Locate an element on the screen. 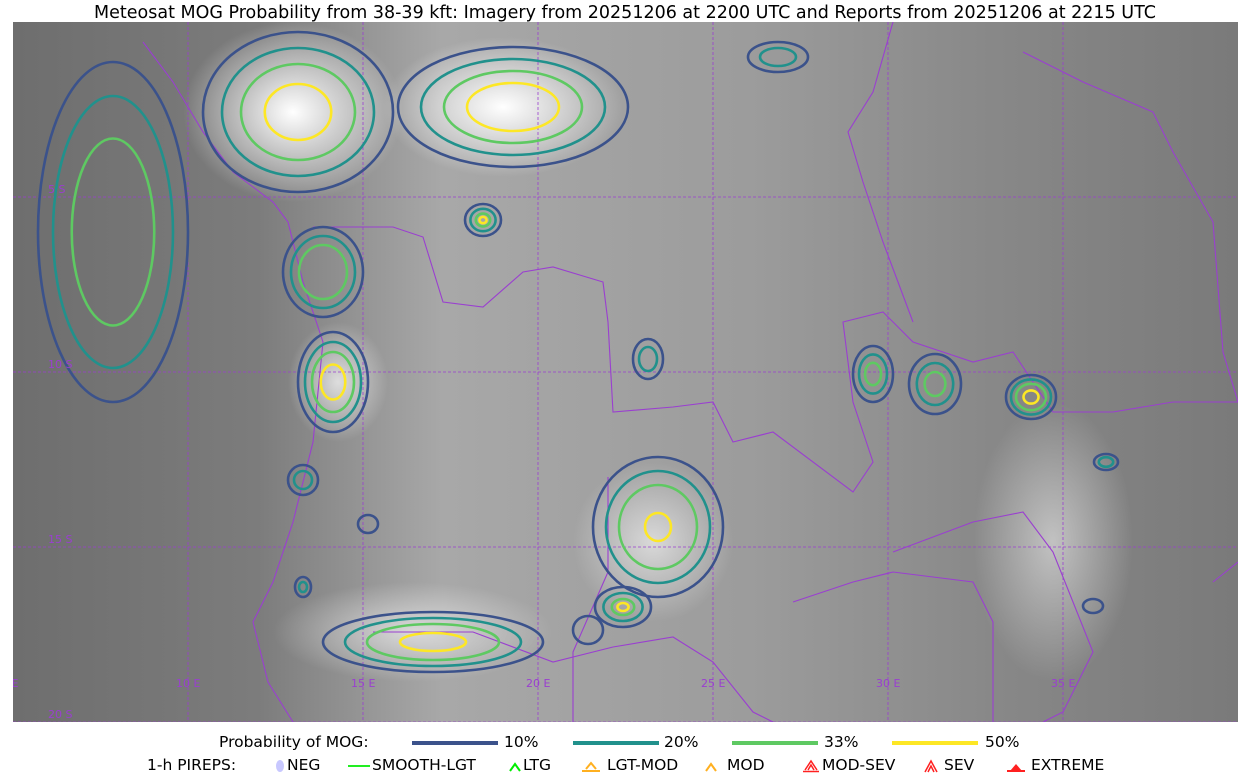 The width and height of the screenshot is (1250, 782). pirep-label: MOD-SEV is located at coordinates (859, 765).